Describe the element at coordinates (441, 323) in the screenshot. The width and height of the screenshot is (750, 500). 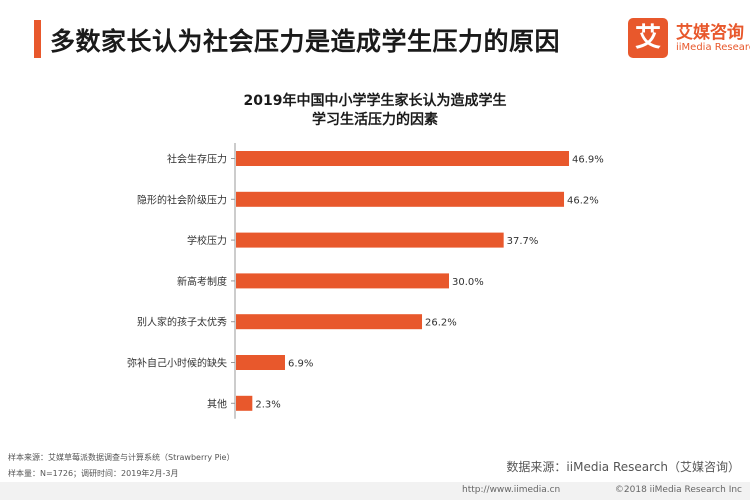
I see `value-label: 26.2%` at that location.